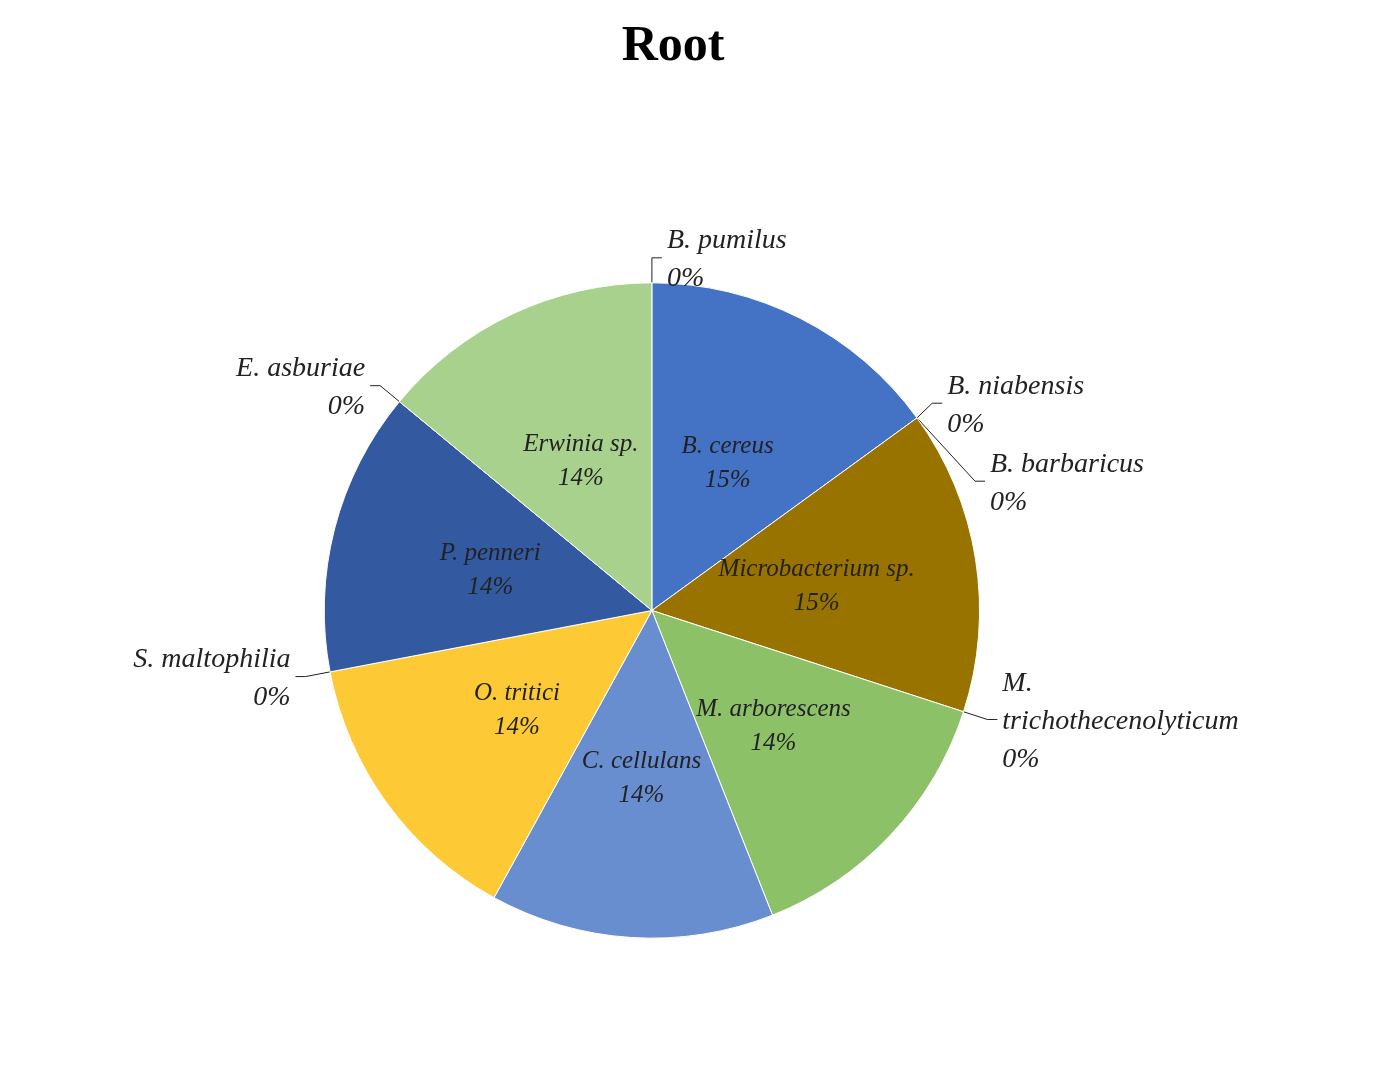  I want to click on category-label: E. asburiae, so click(301, 367).